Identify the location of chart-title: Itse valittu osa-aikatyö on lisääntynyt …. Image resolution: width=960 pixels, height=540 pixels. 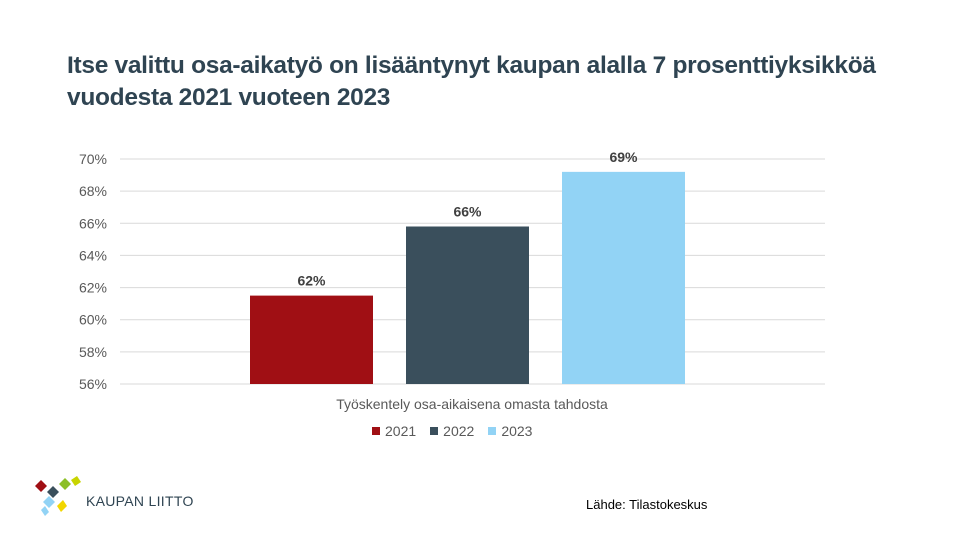
(471, 81).